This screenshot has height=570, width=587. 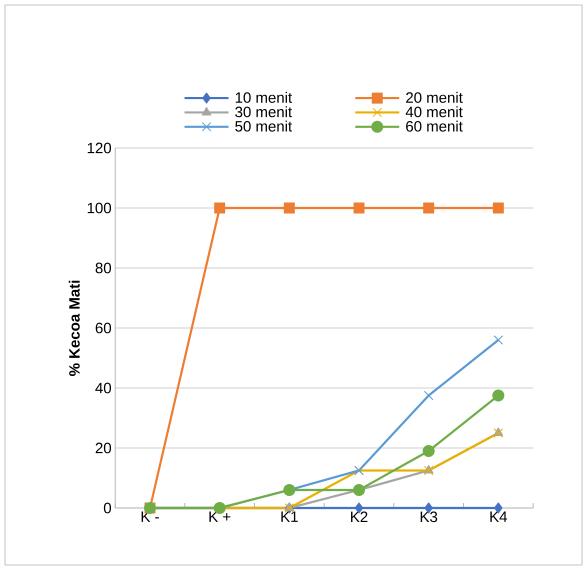 I want to click on x-tick-label: K4, so click(x=499, y=517).